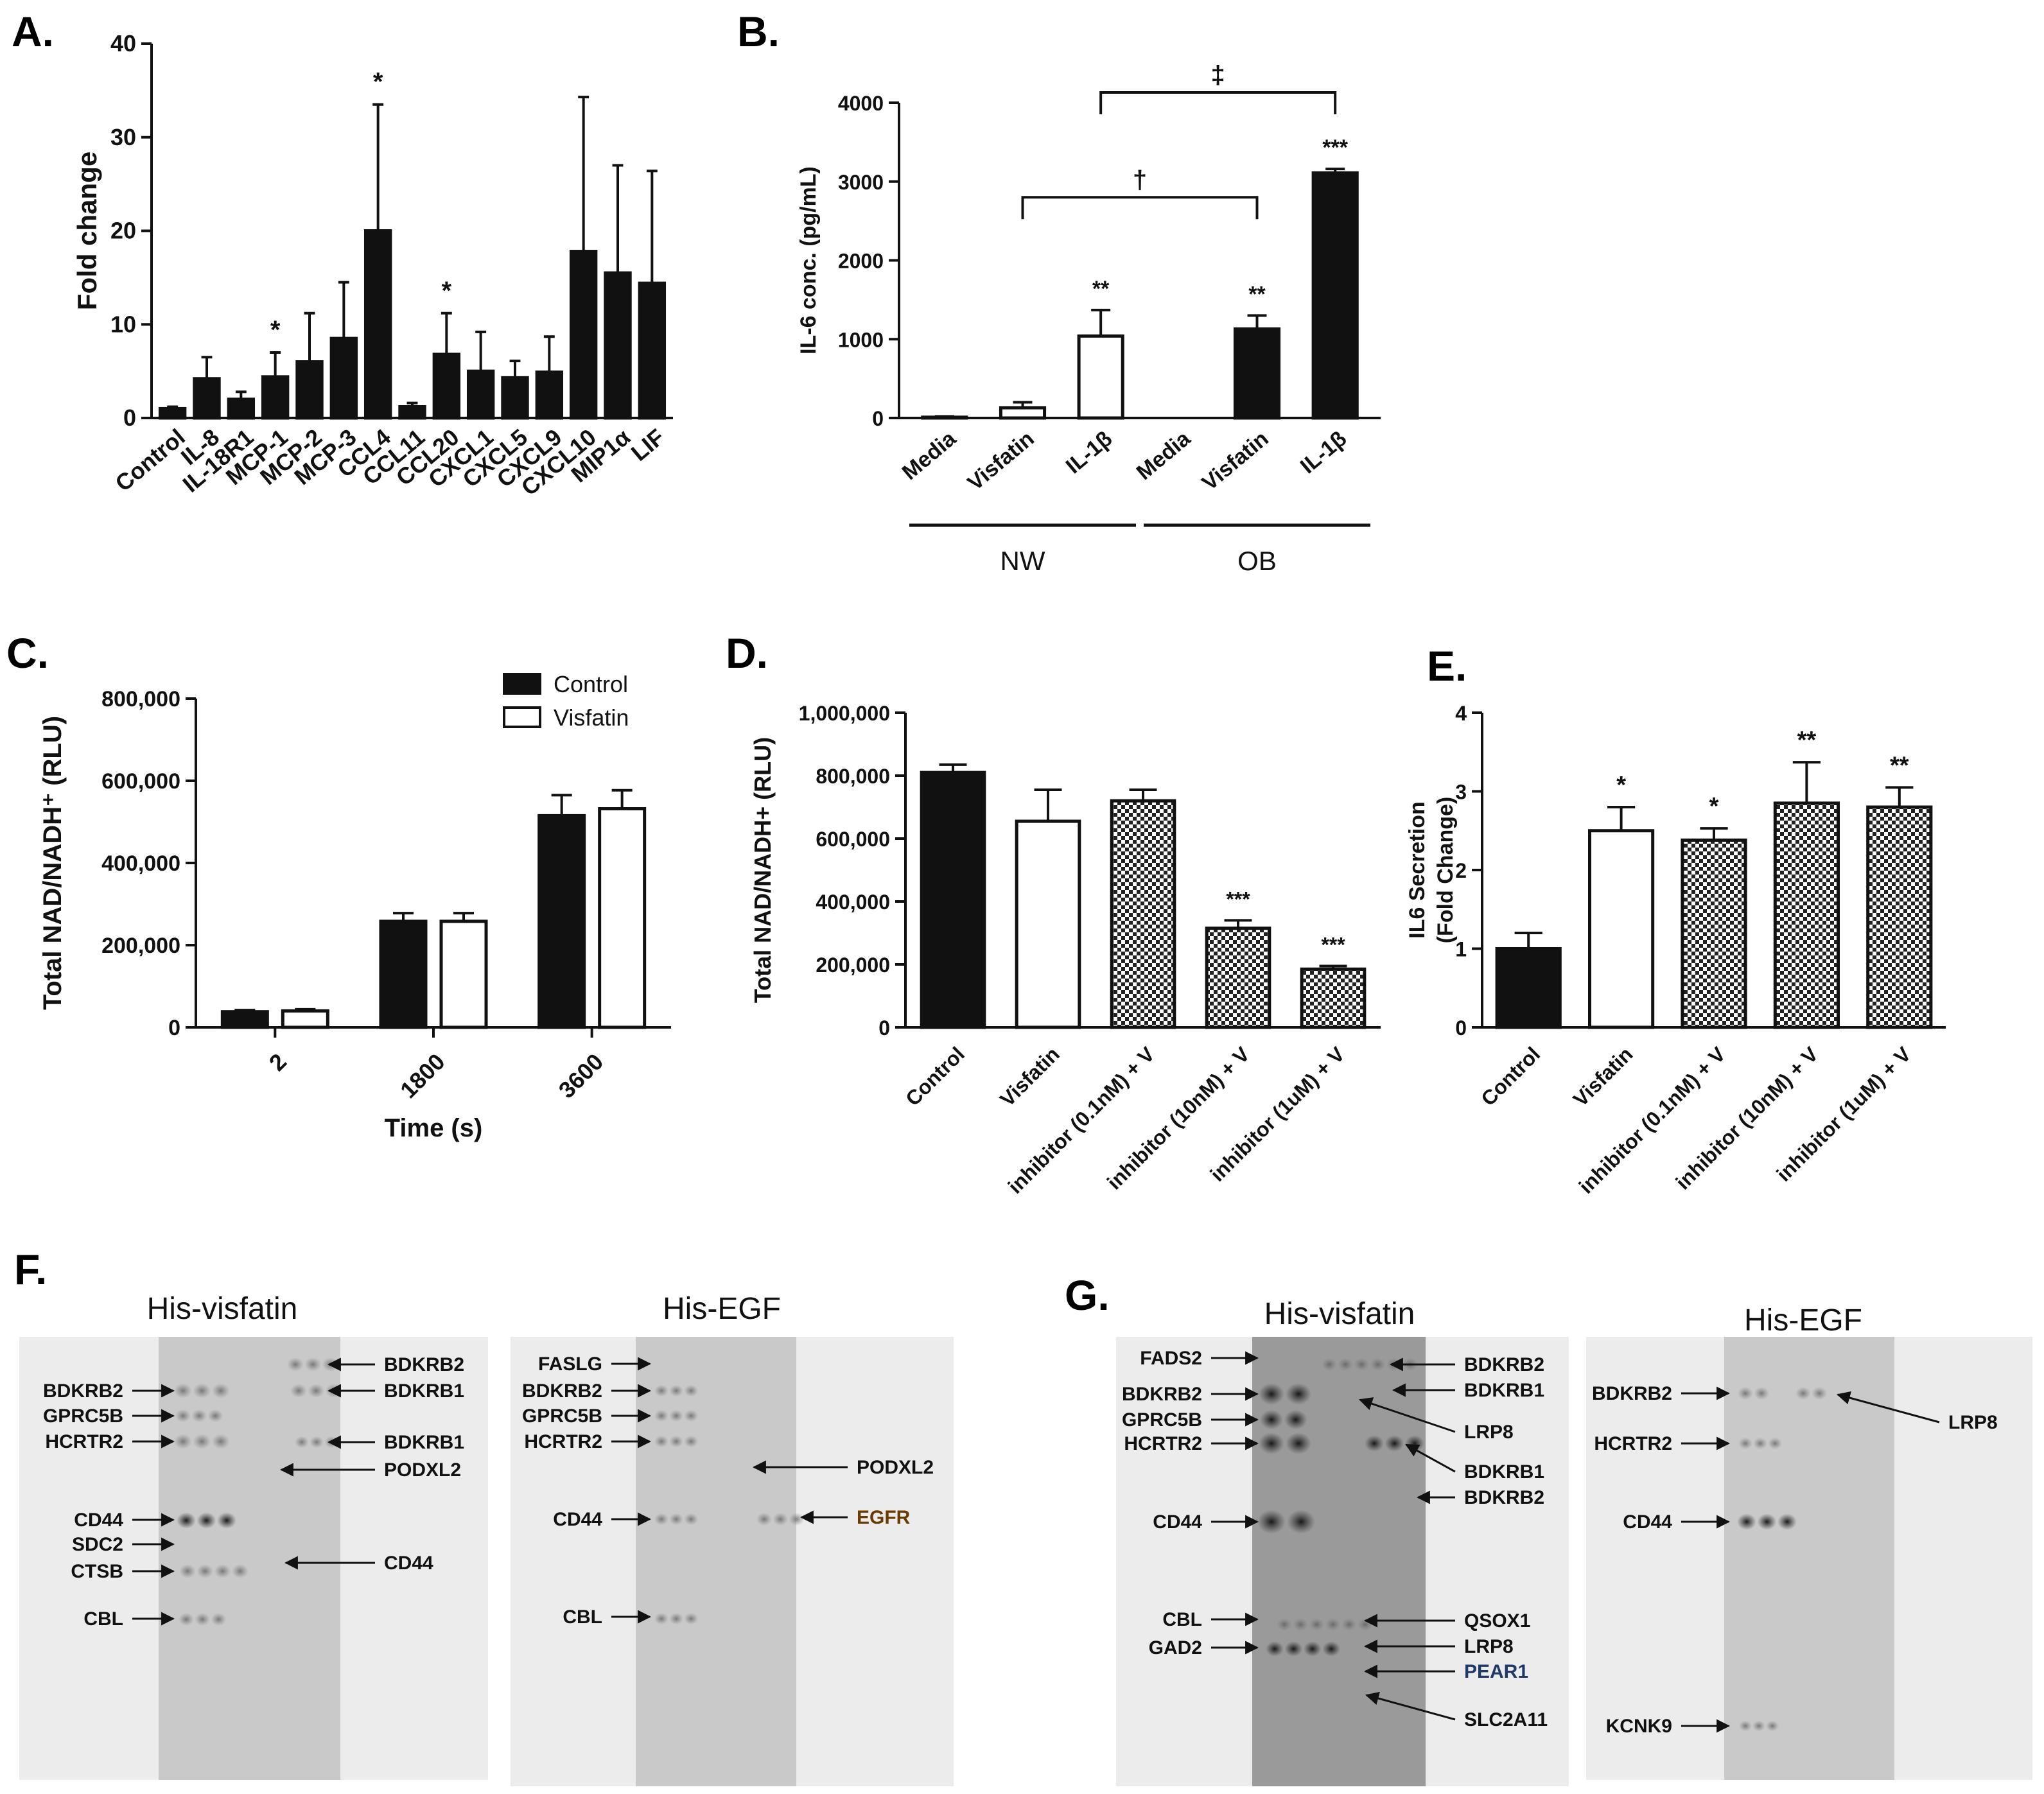 This screenshot has width=2044, height=1794. I want to click on y-tick-label: 600,000, so click(140, 781).